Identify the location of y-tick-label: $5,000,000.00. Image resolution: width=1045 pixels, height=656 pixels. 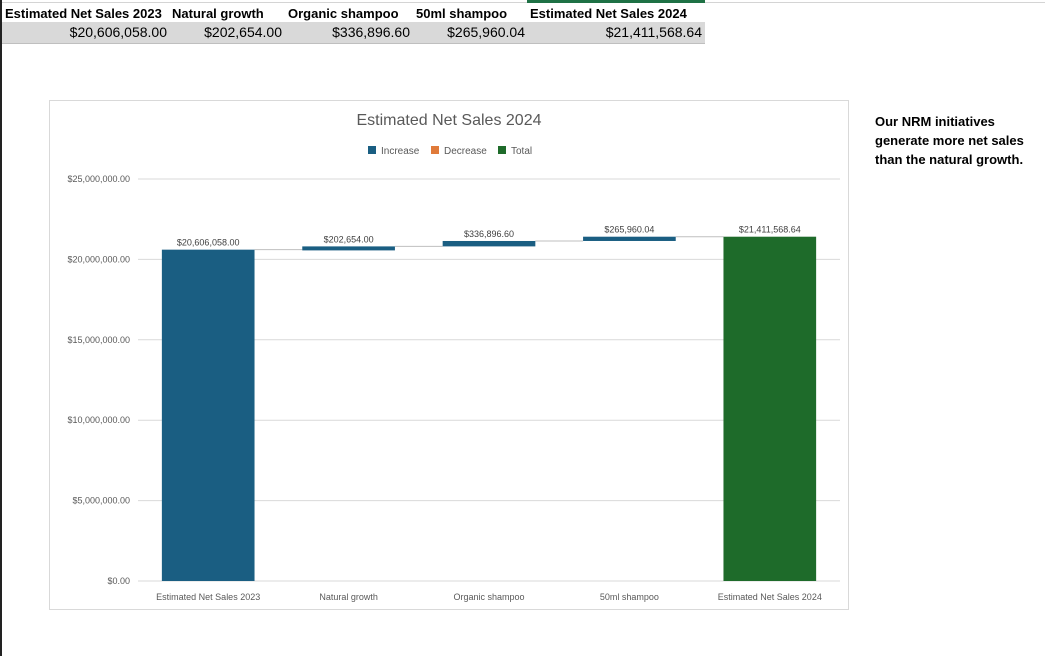
(101, 501).